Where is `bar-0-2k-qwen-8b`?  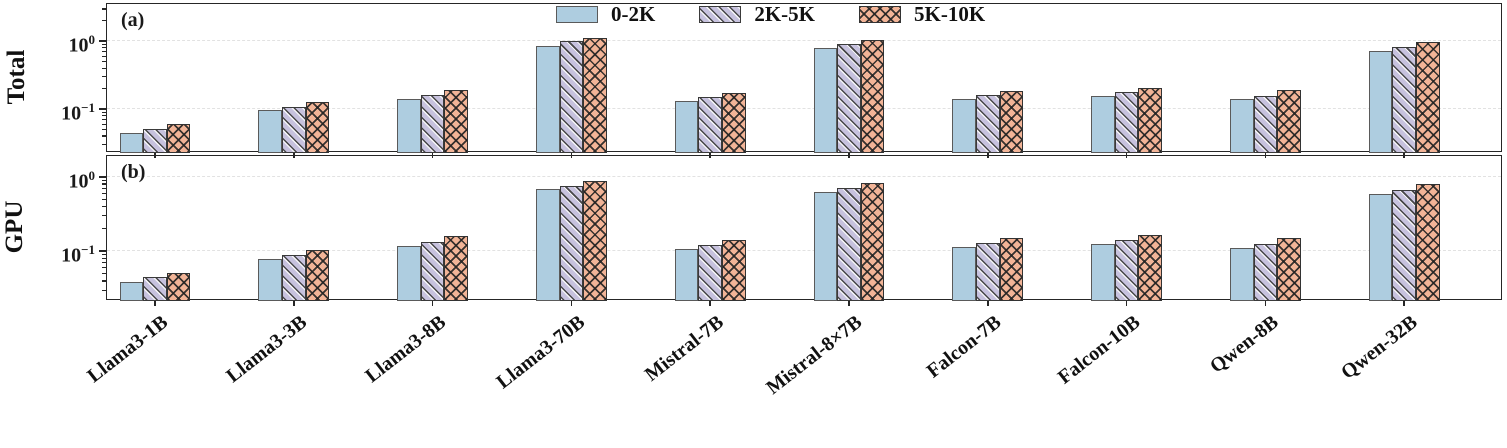
bar-0-2k-qwen-8b is located at coordinates (1242, 274).